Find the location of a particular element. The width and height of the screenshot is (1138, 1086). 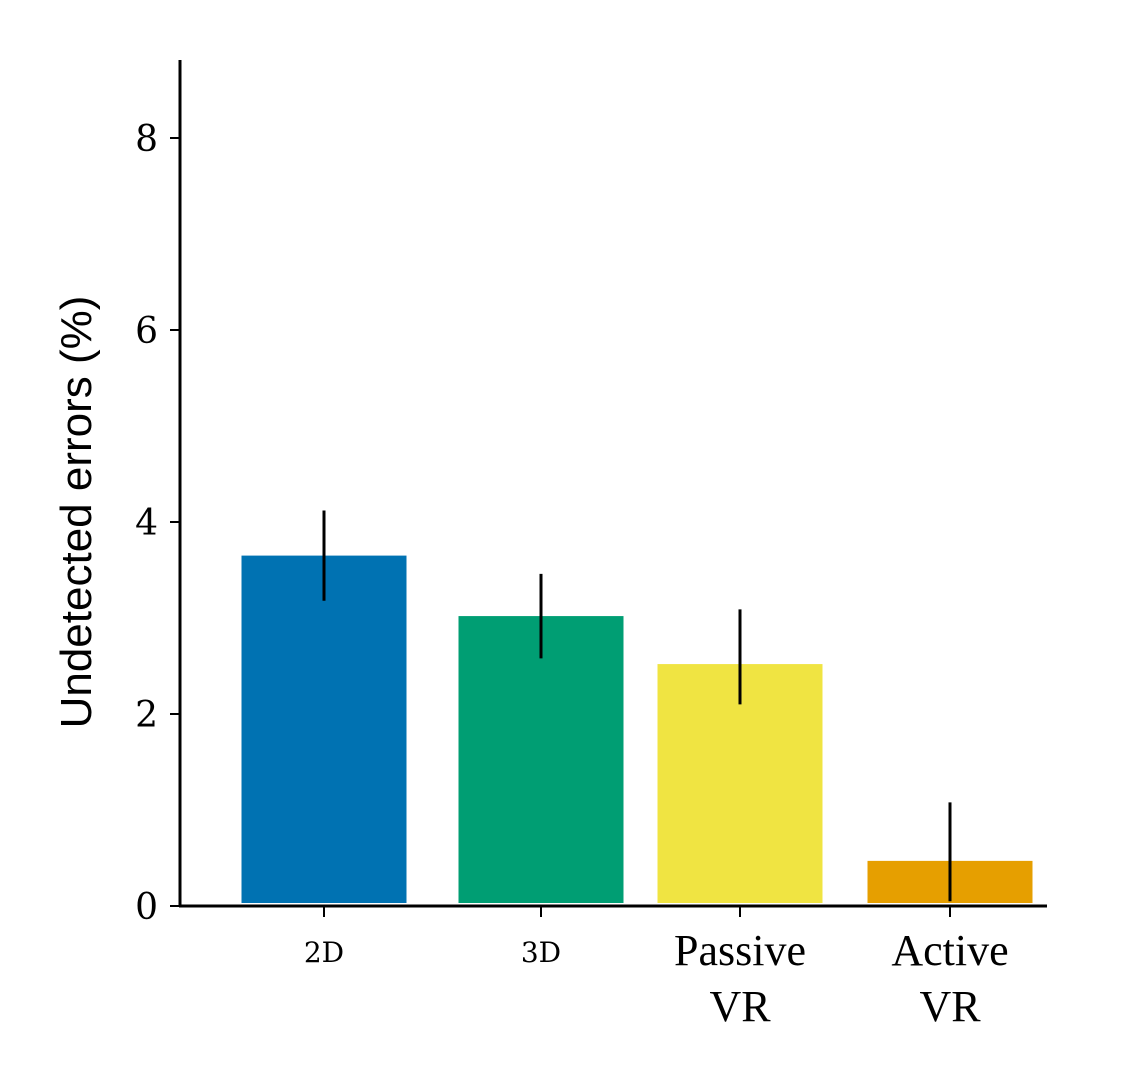

y-tick-label: 4 is located at coordinates (146, 523).